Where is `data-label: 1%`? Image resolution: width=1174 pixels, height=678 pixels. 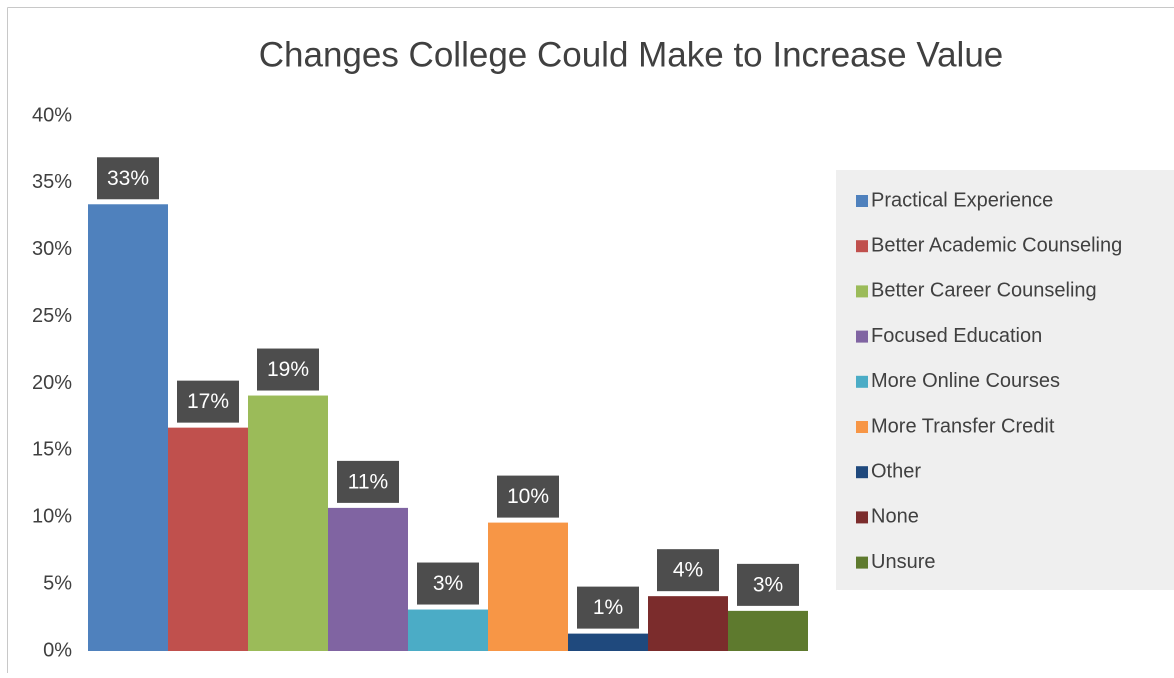
data-label: 1% is located at coordinates (608, 607).